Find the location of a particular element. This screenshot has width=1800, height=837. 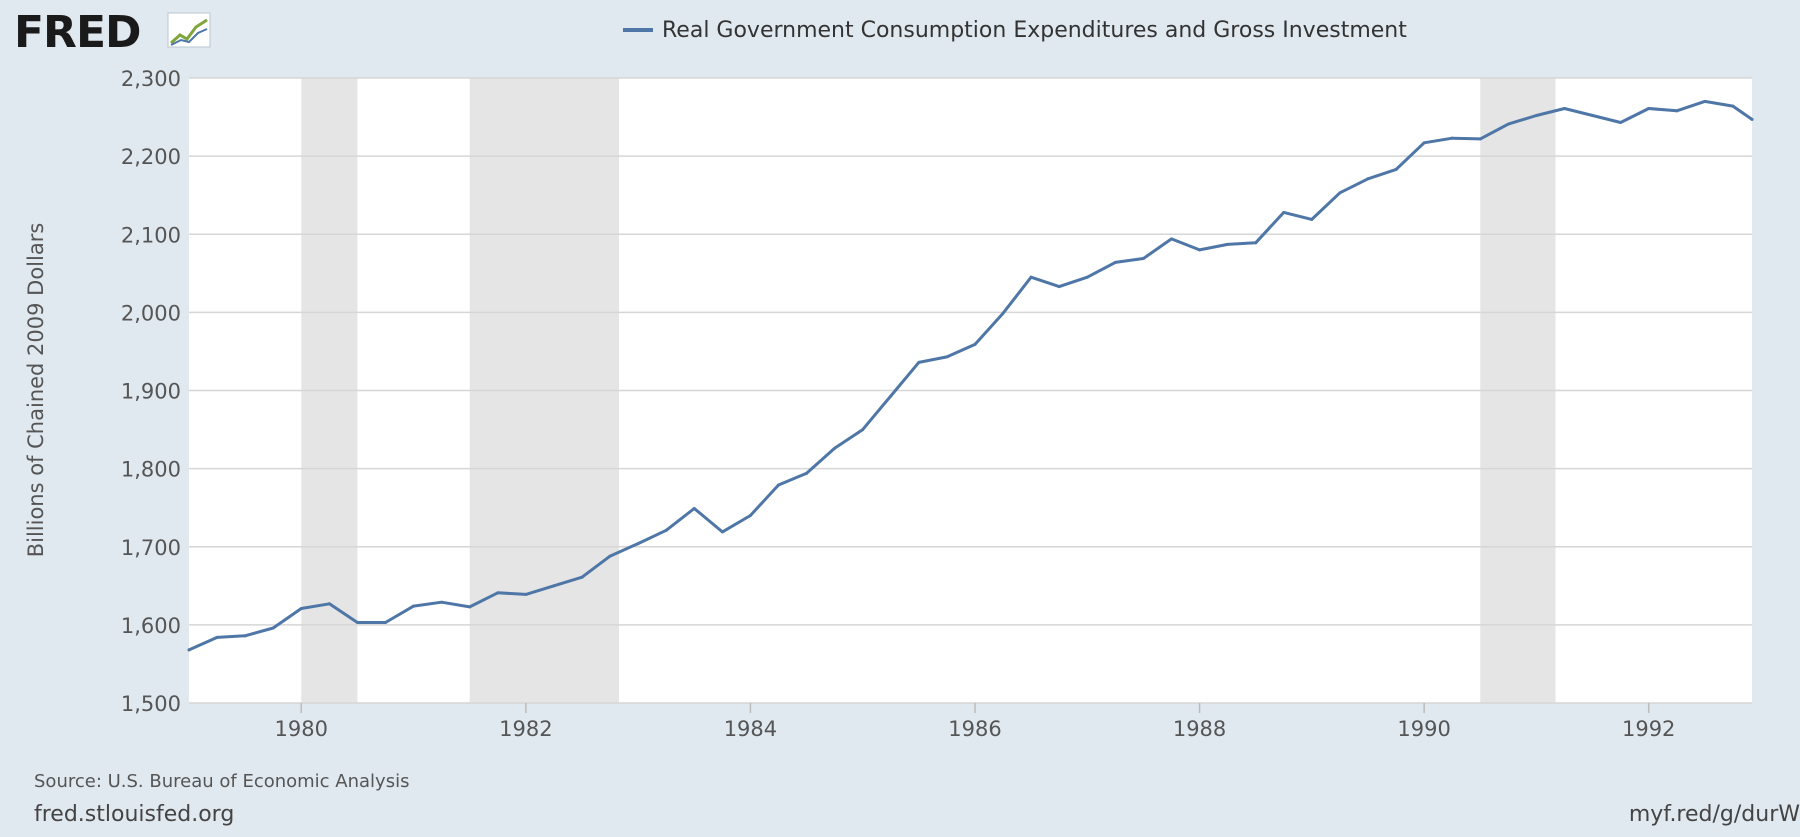

site-link: fred.stlouisfed.org is located at coordinates (134, 814).